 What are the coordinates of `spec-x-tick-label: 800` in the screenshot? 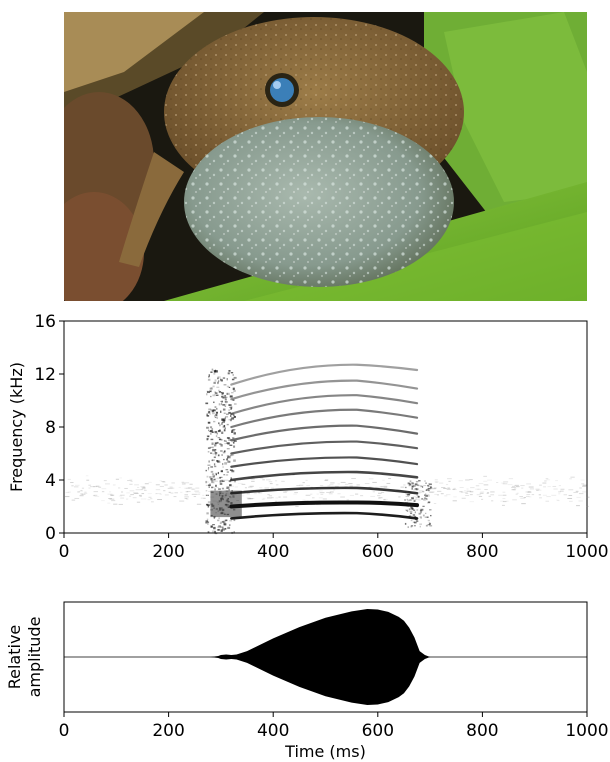 It's located at (482, 552).